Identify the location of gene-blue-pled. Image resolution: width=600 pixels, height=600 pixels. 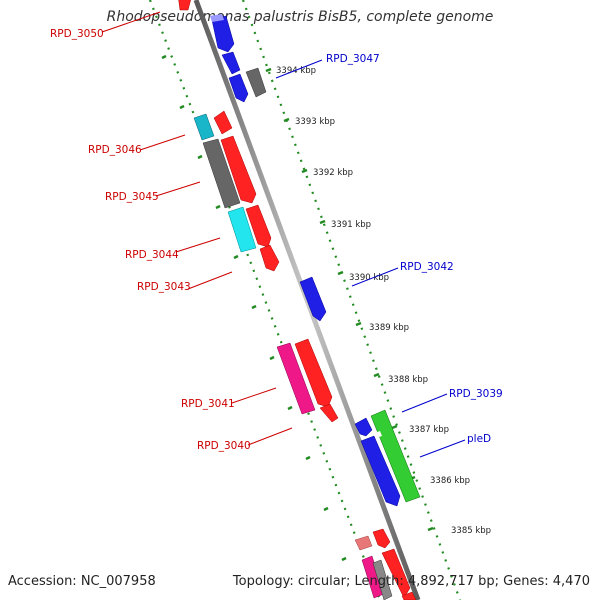
(380, 471).